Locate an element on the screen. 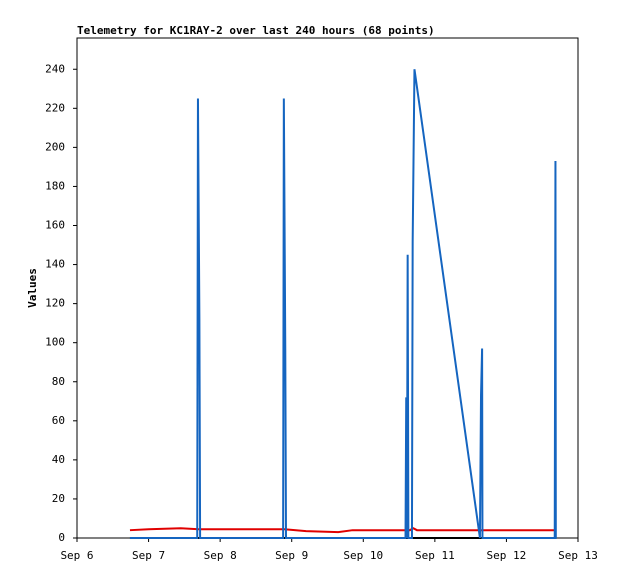  x-tick-label: Sep 10 is located at coordinates (363, 555).